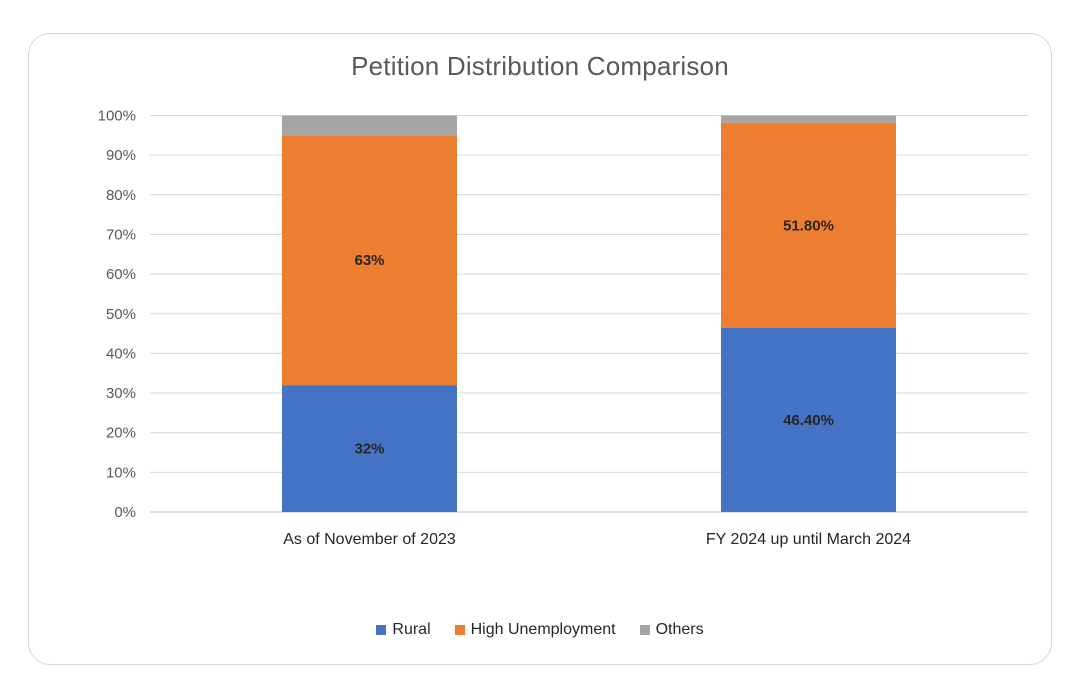 The width and height of the screenshot is (1080, 698). What do you see at coordinates (121, 393) in the screenshot?
I see `y-tick-label: 30%` at bounding box center [121, 393].